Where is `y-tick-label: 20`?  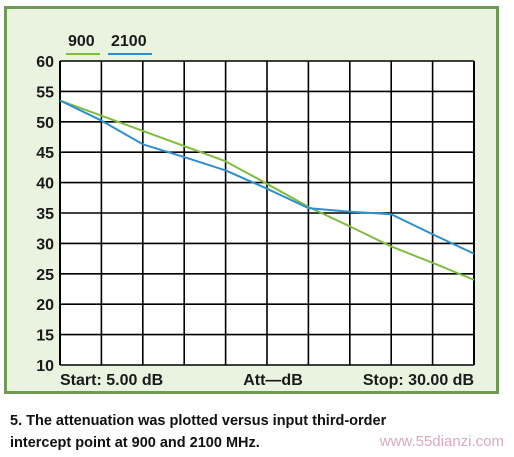 y-tick-label: 20 is located at coordinates (45, 305).